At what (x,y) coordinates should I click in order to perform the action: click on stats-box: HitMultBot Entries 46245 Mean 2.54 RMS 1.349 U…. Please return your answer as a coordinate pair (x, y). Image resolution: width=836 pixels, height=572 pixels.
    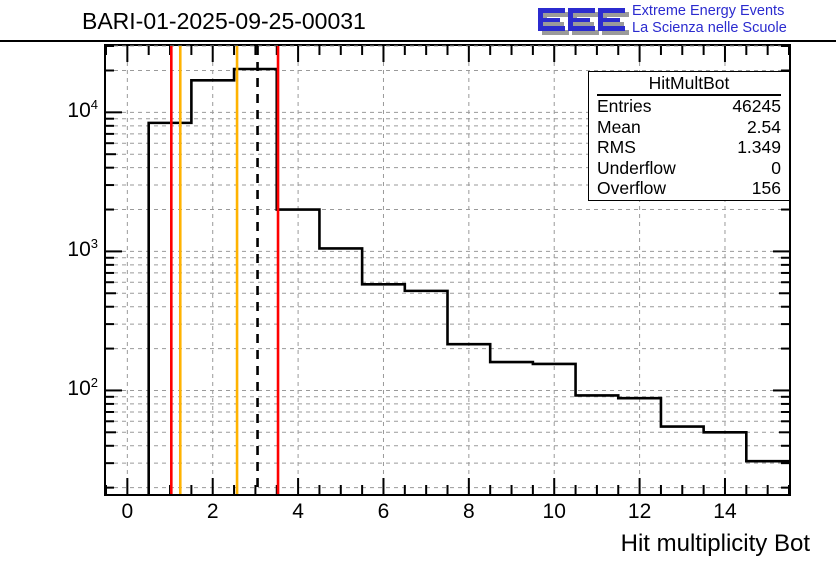
    Looking at the image, I should click on (689, 136).